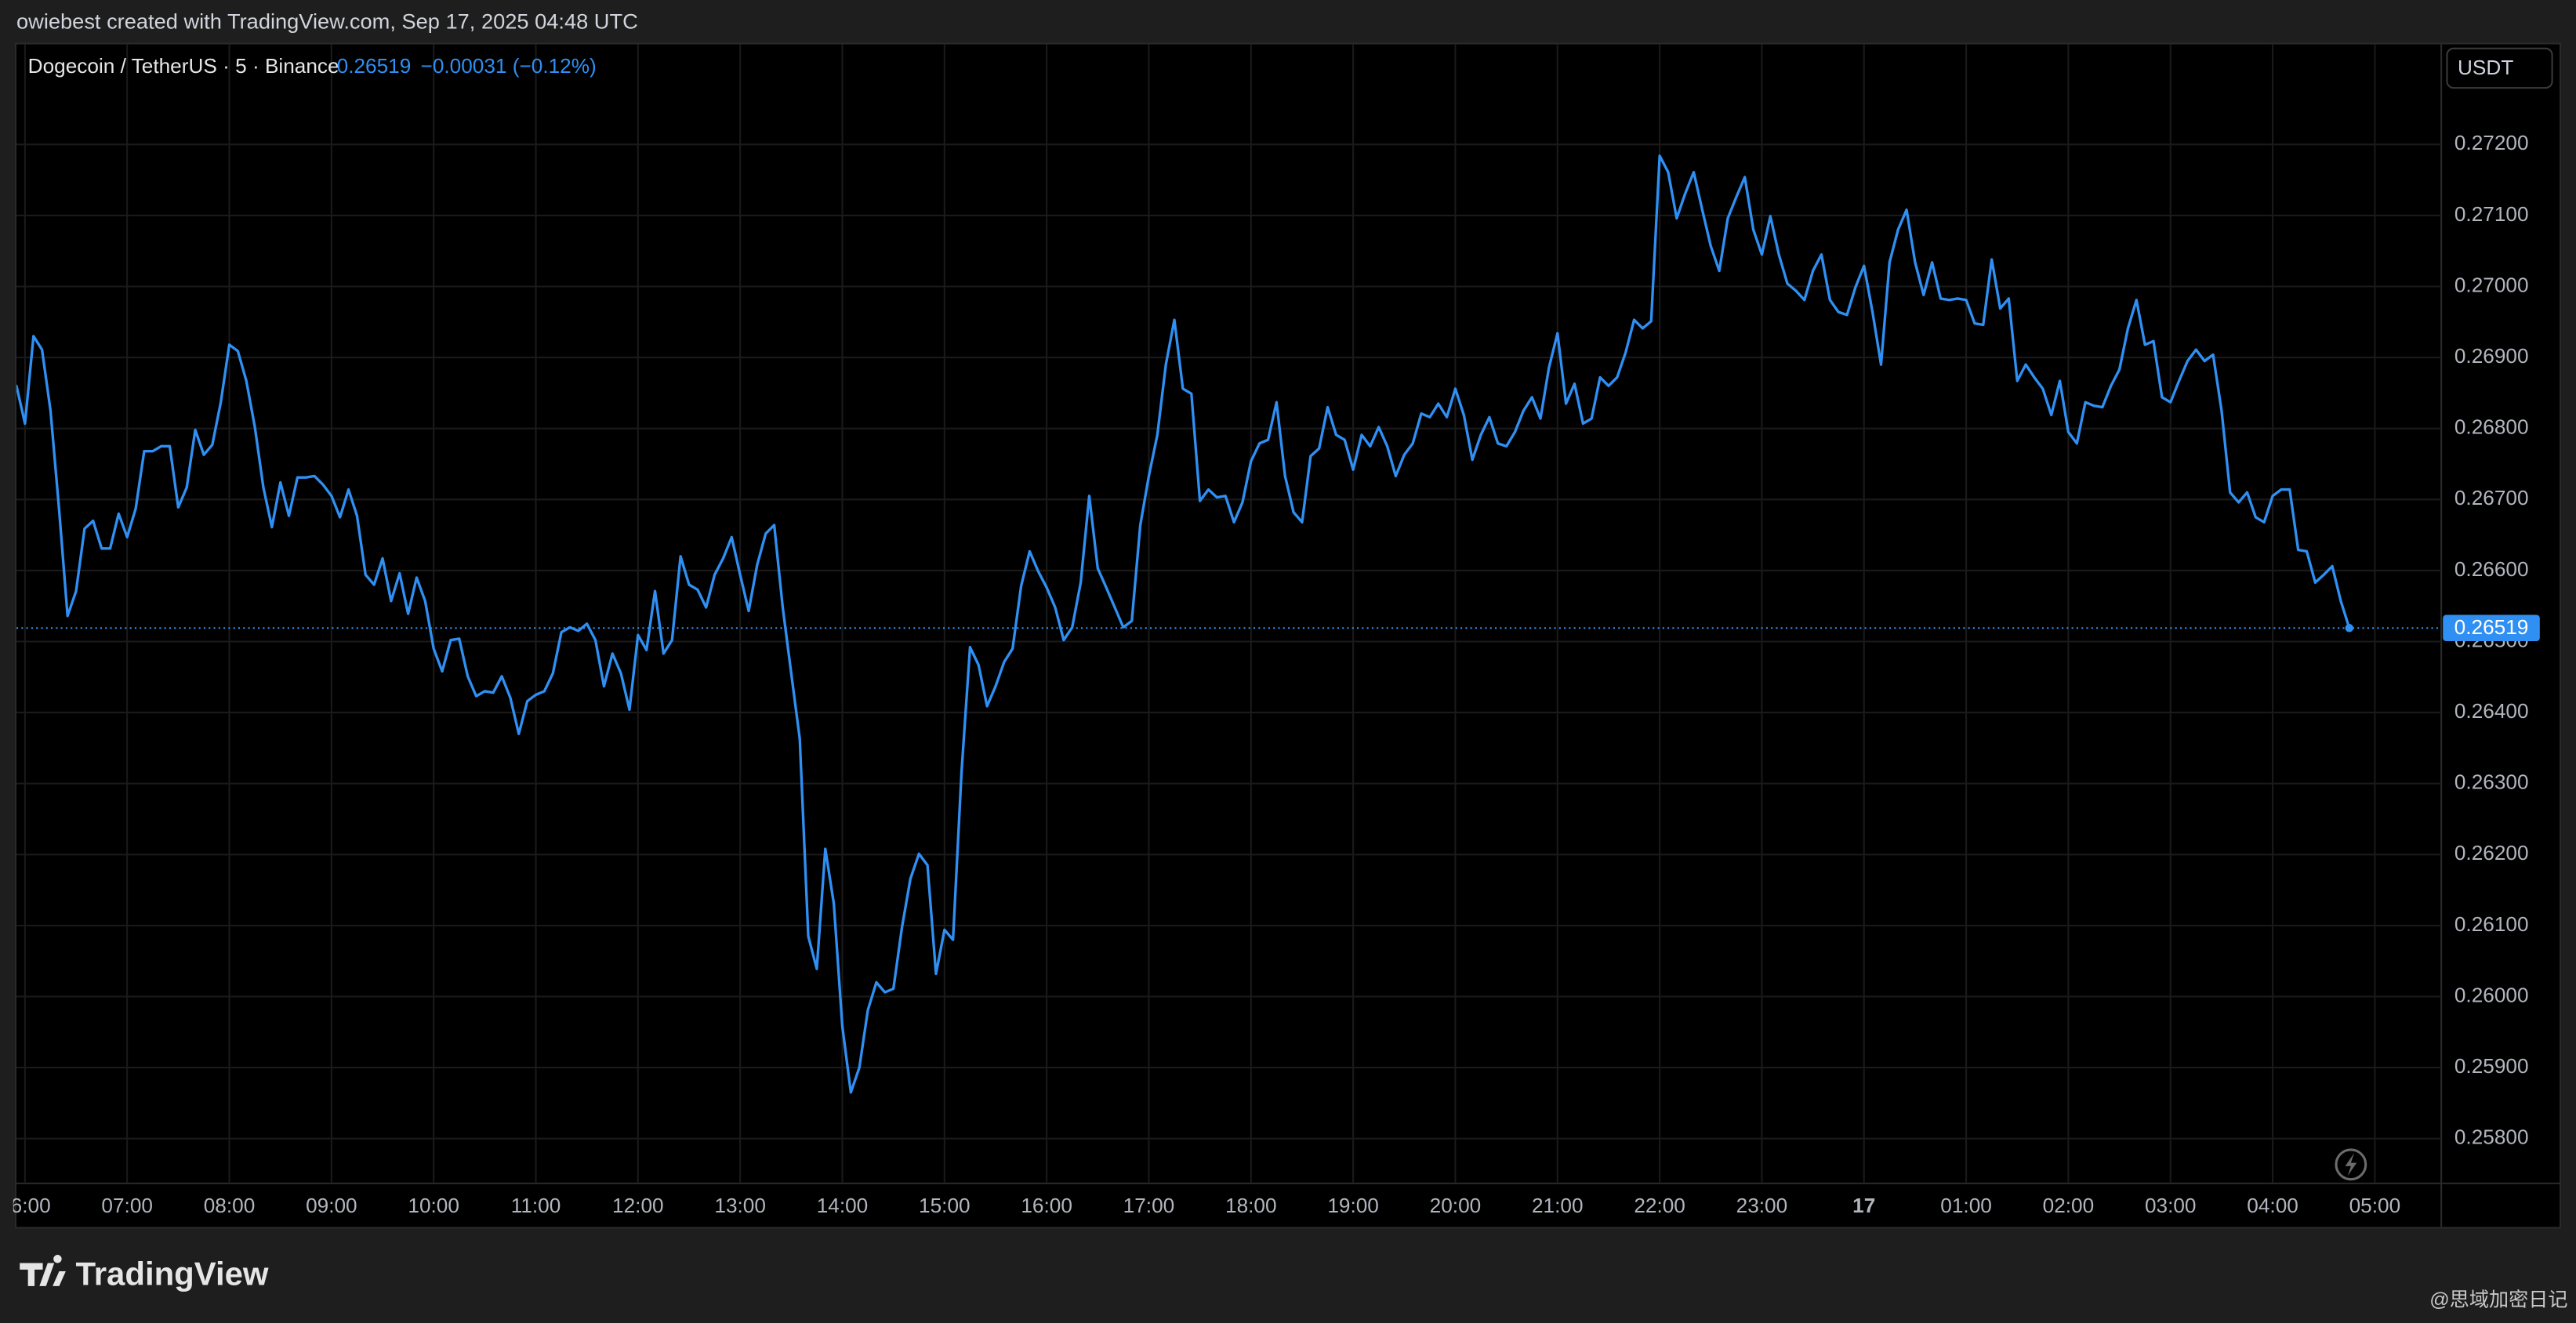 The height and width of the screenshot is (1323, 2576). Describe the element at coordinates (945, 1205) in the screenshot. I see `x-tick-label: 15:00` at that location.